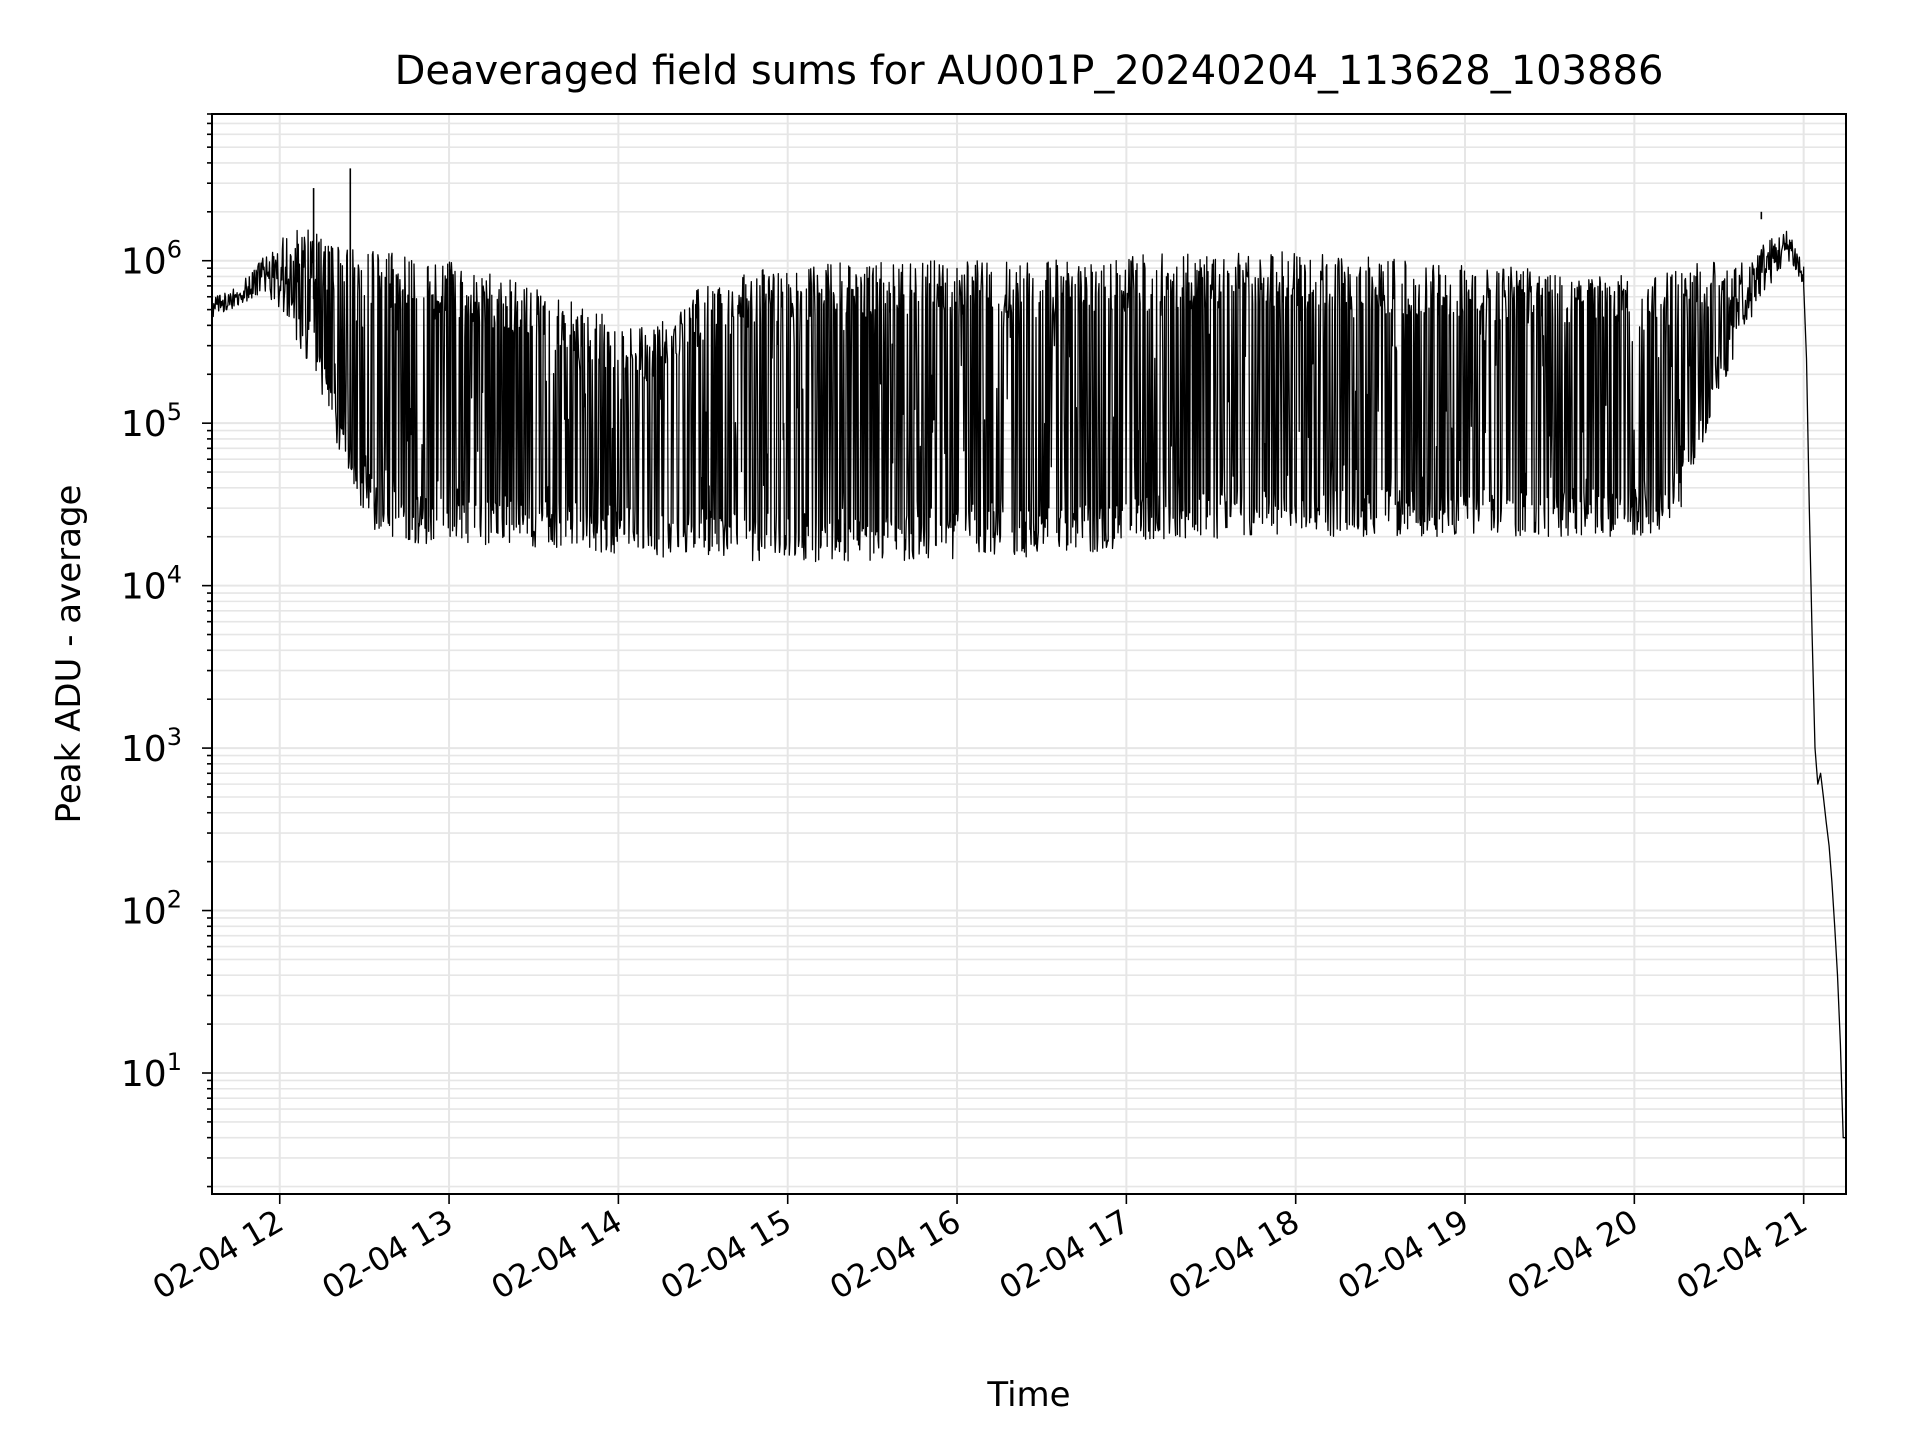 This screenshot has height=1440, width=1920. Describe the element at coordinates (174, 737) in the screenshot. I see `y-tick-label-exponent: 3` at that location.